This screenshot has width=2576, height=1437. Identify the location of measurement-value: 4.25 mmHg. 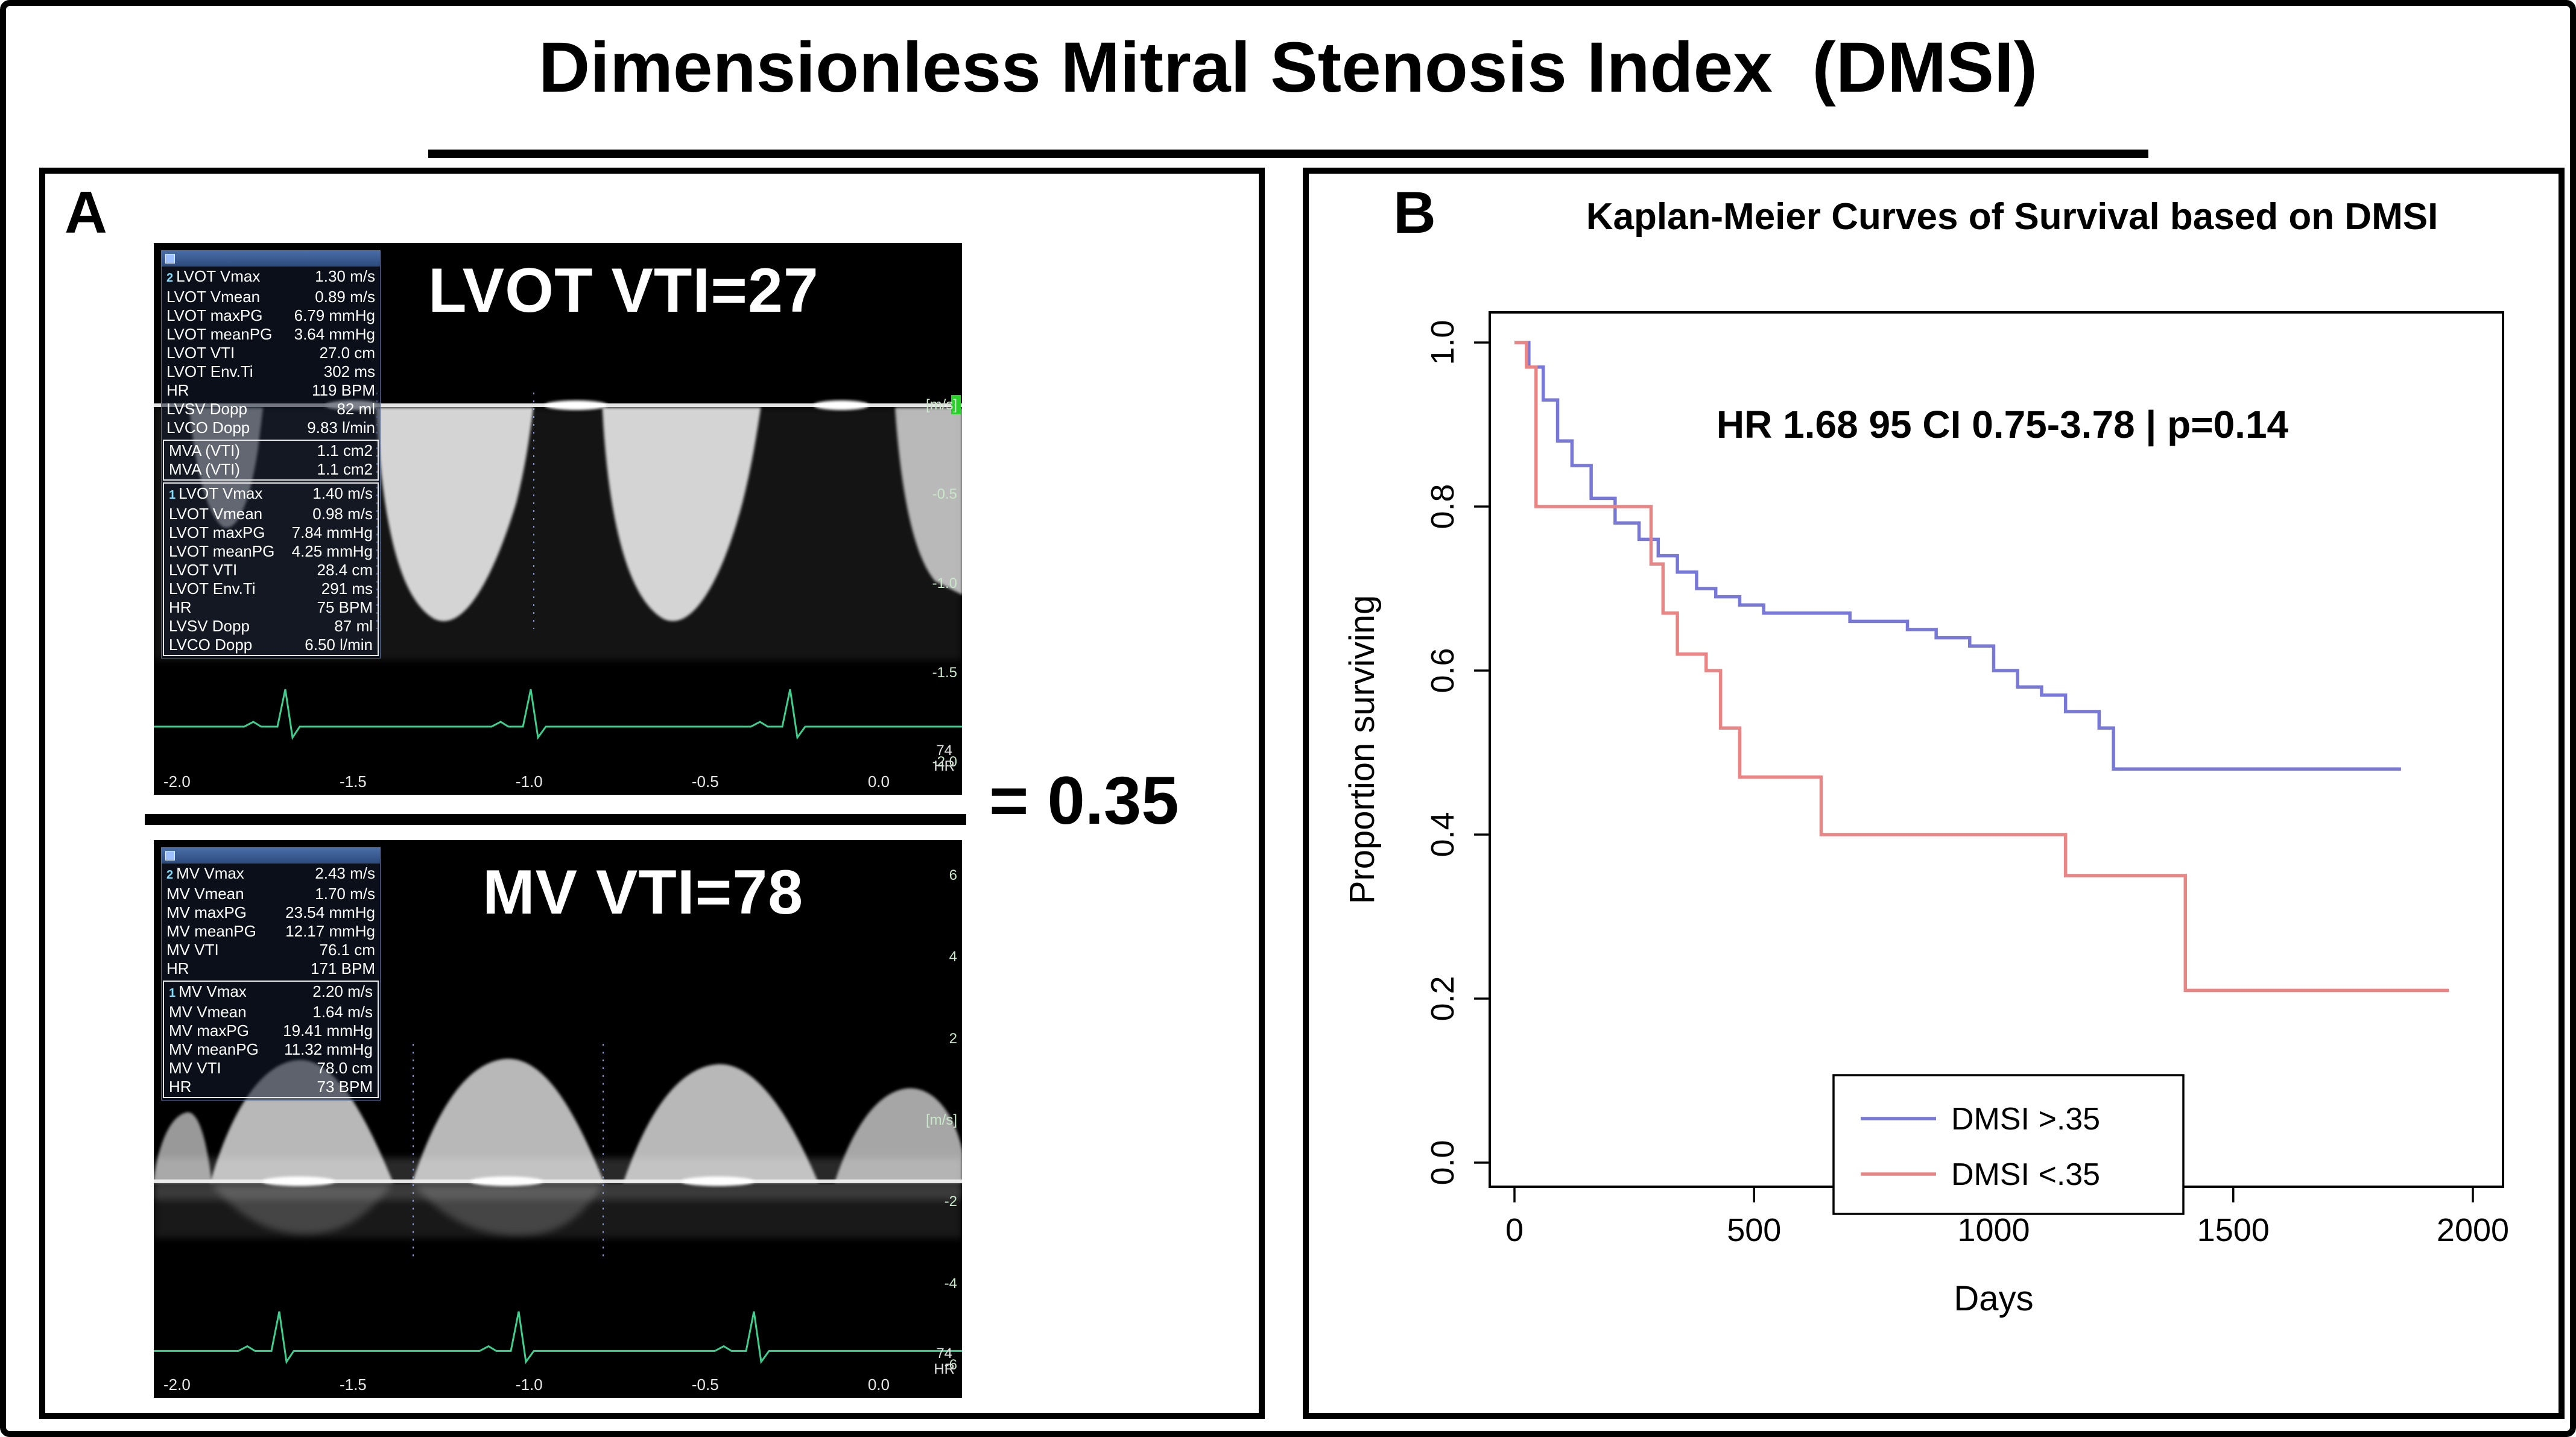
(332, 551).